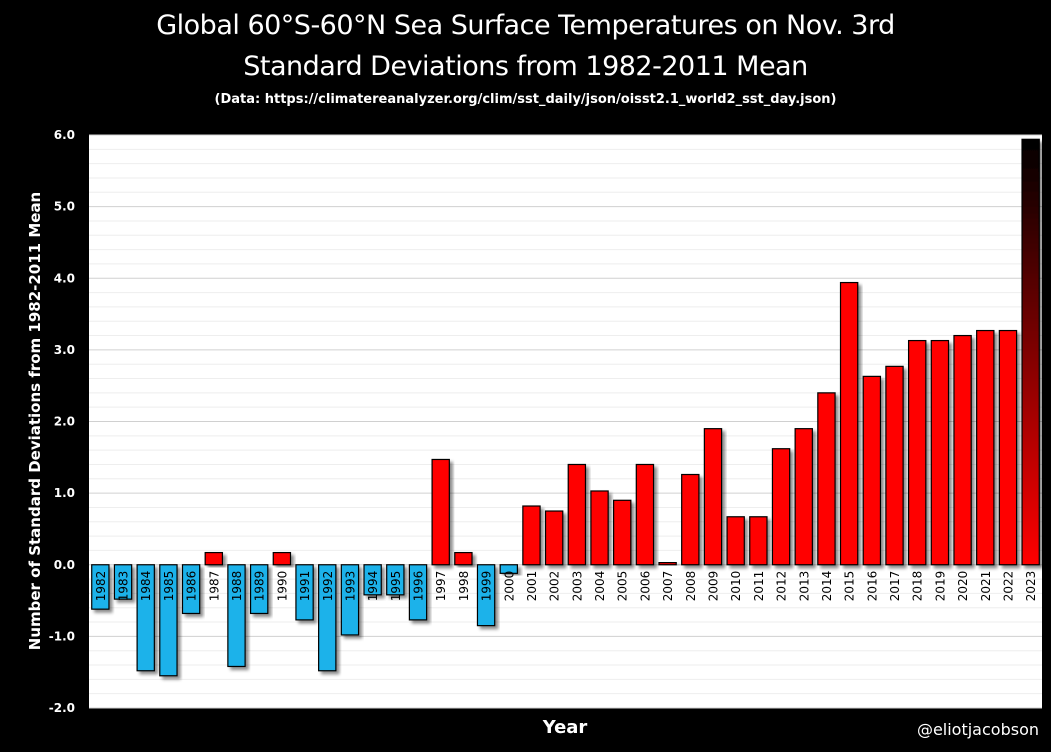 The image size is (1051, 752). I want to click on bar-1995, so click(395, 580).